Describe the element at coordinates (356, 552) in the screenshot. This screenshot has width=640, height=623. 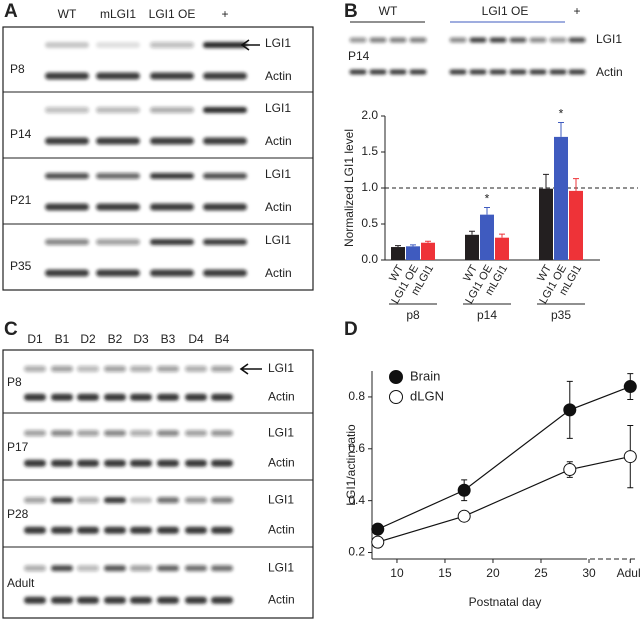
I see `y-tick-label: 0.2` at that location.